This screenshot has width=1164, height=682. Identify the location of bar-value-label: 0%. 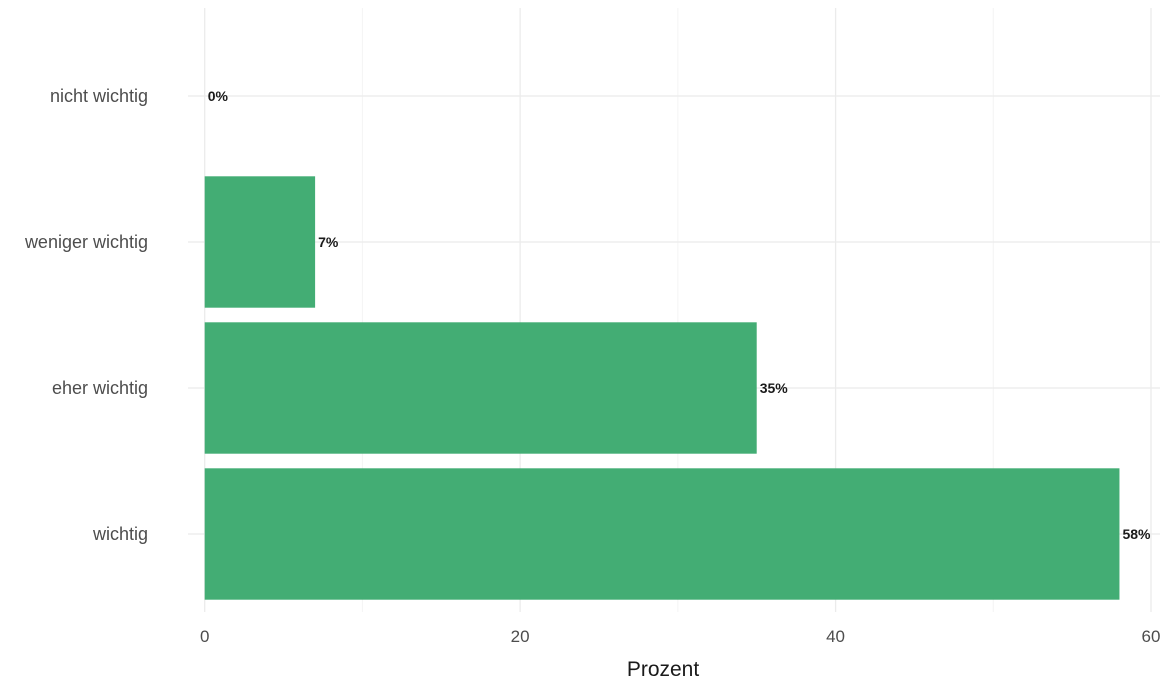
(218, 96).